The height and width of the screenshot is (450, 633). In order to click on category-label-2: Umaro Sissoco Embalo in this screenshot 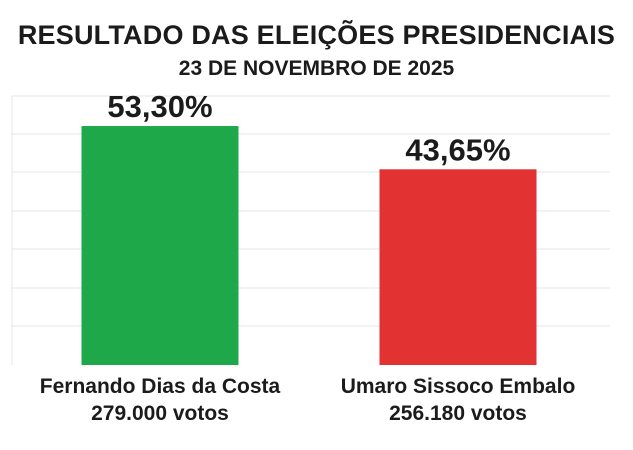, I will do `click(458, 386)`.